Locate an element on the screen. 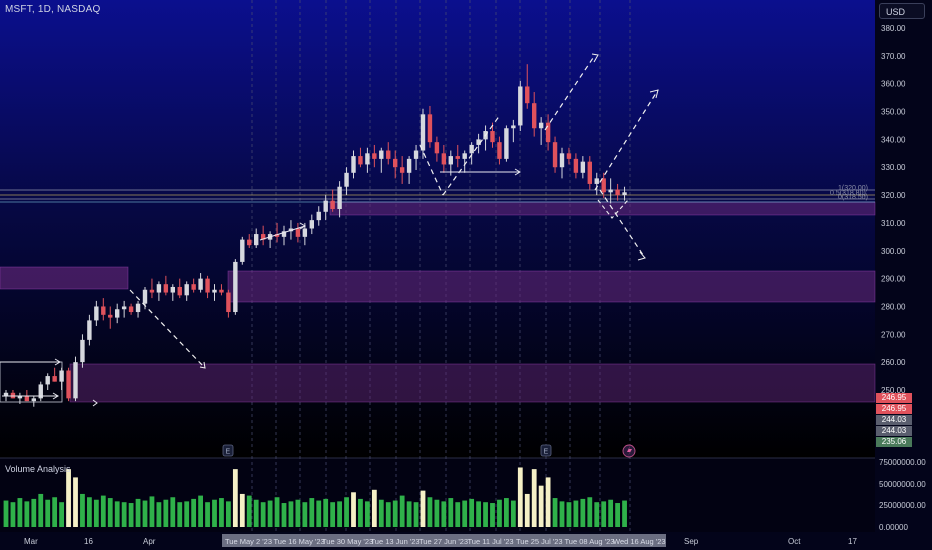 The image size is (932, 550). price-axis-label: 280.00 is located at coordinates (893, 306).